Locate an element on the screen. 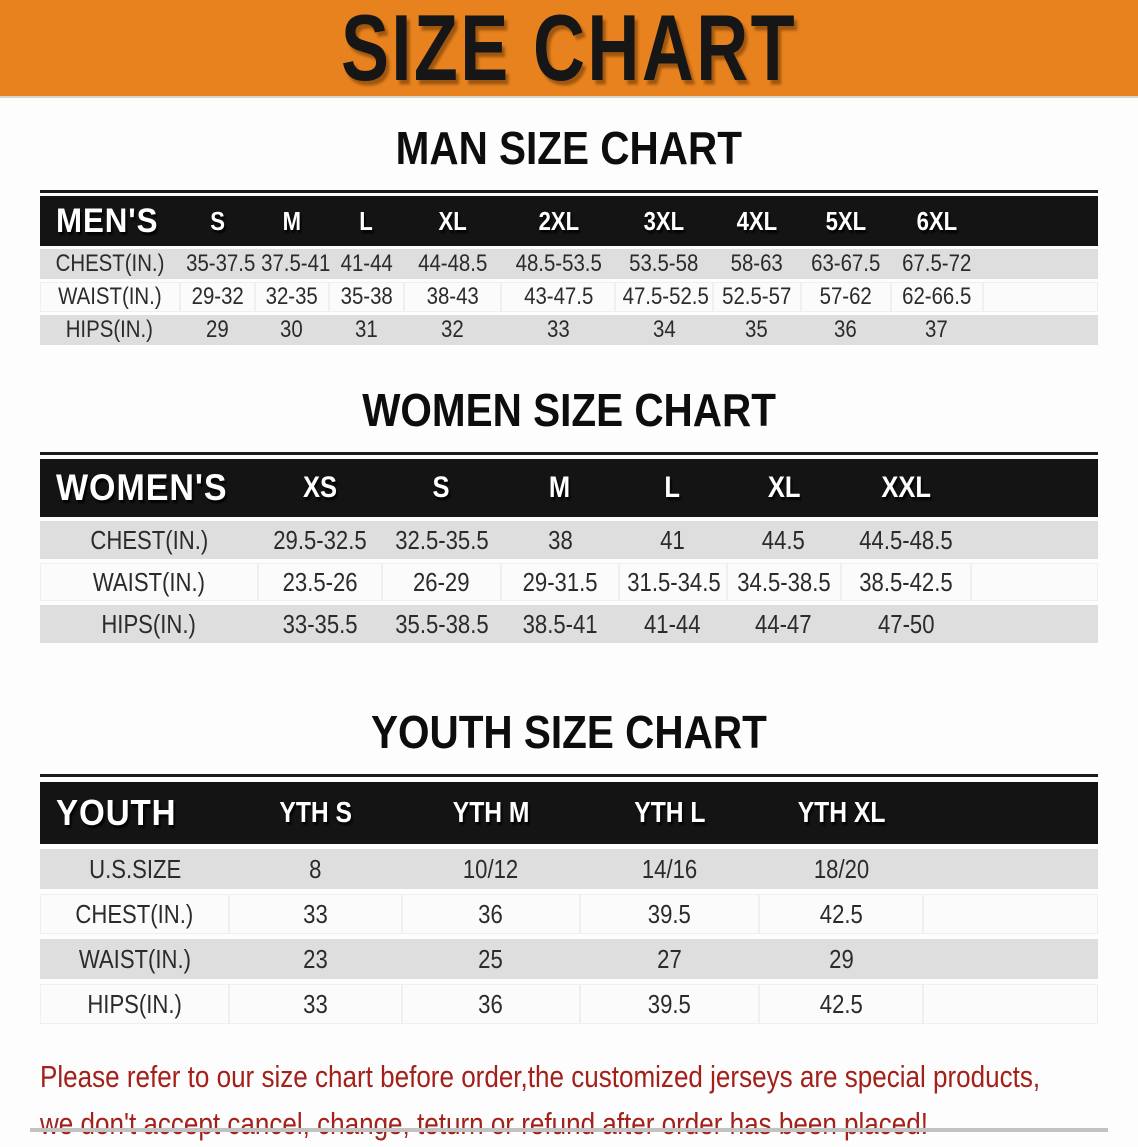 This screenshot has width=1138, height=1147. size-column-header: XXL is located at coordinates (905, 488).